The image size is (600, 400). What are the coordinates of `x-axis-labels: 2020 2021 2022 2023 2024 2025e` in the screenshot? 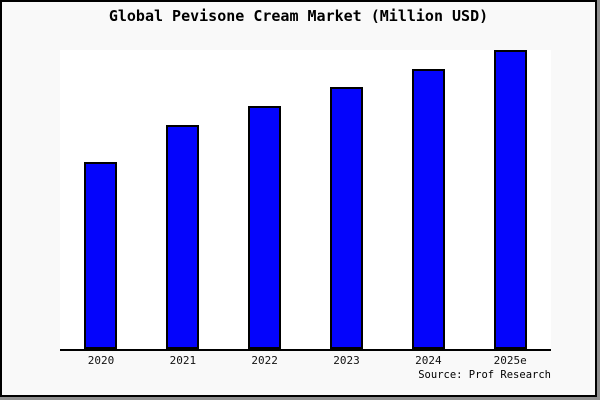 It's located at (305, 361).